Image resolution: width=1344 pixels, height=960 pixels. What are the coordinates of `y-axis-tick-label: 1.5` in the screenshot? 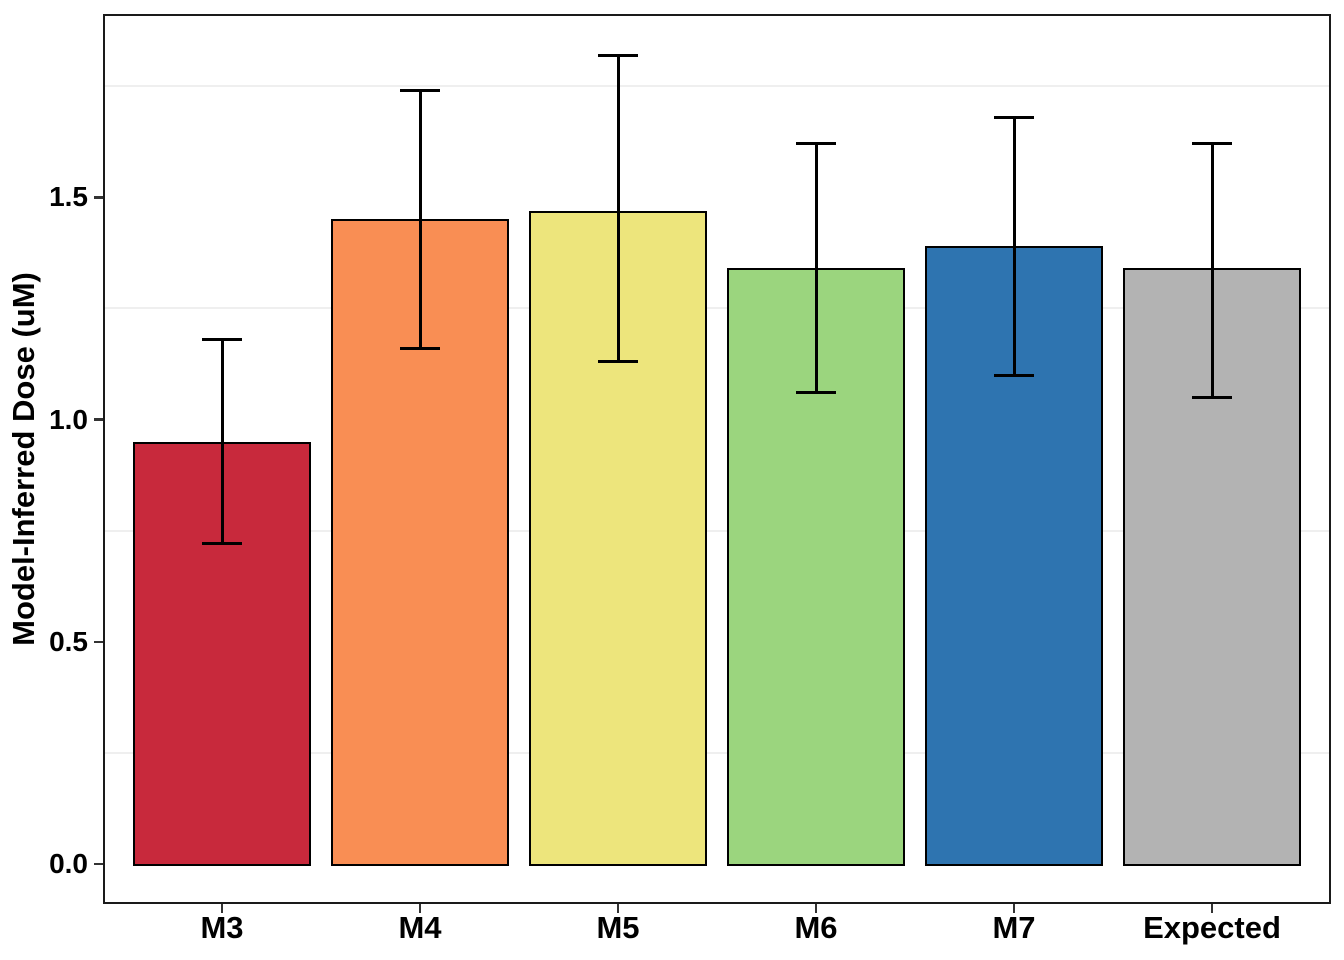 It's located at (68, 197).